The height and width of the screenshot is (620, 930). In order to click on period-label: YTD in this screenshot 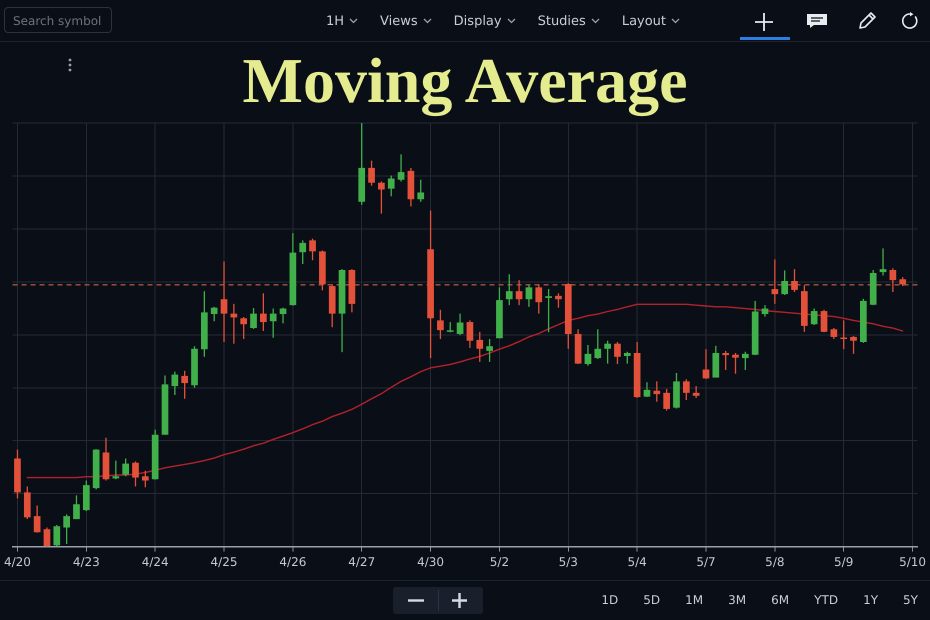, I will do `click(826, 600)`.